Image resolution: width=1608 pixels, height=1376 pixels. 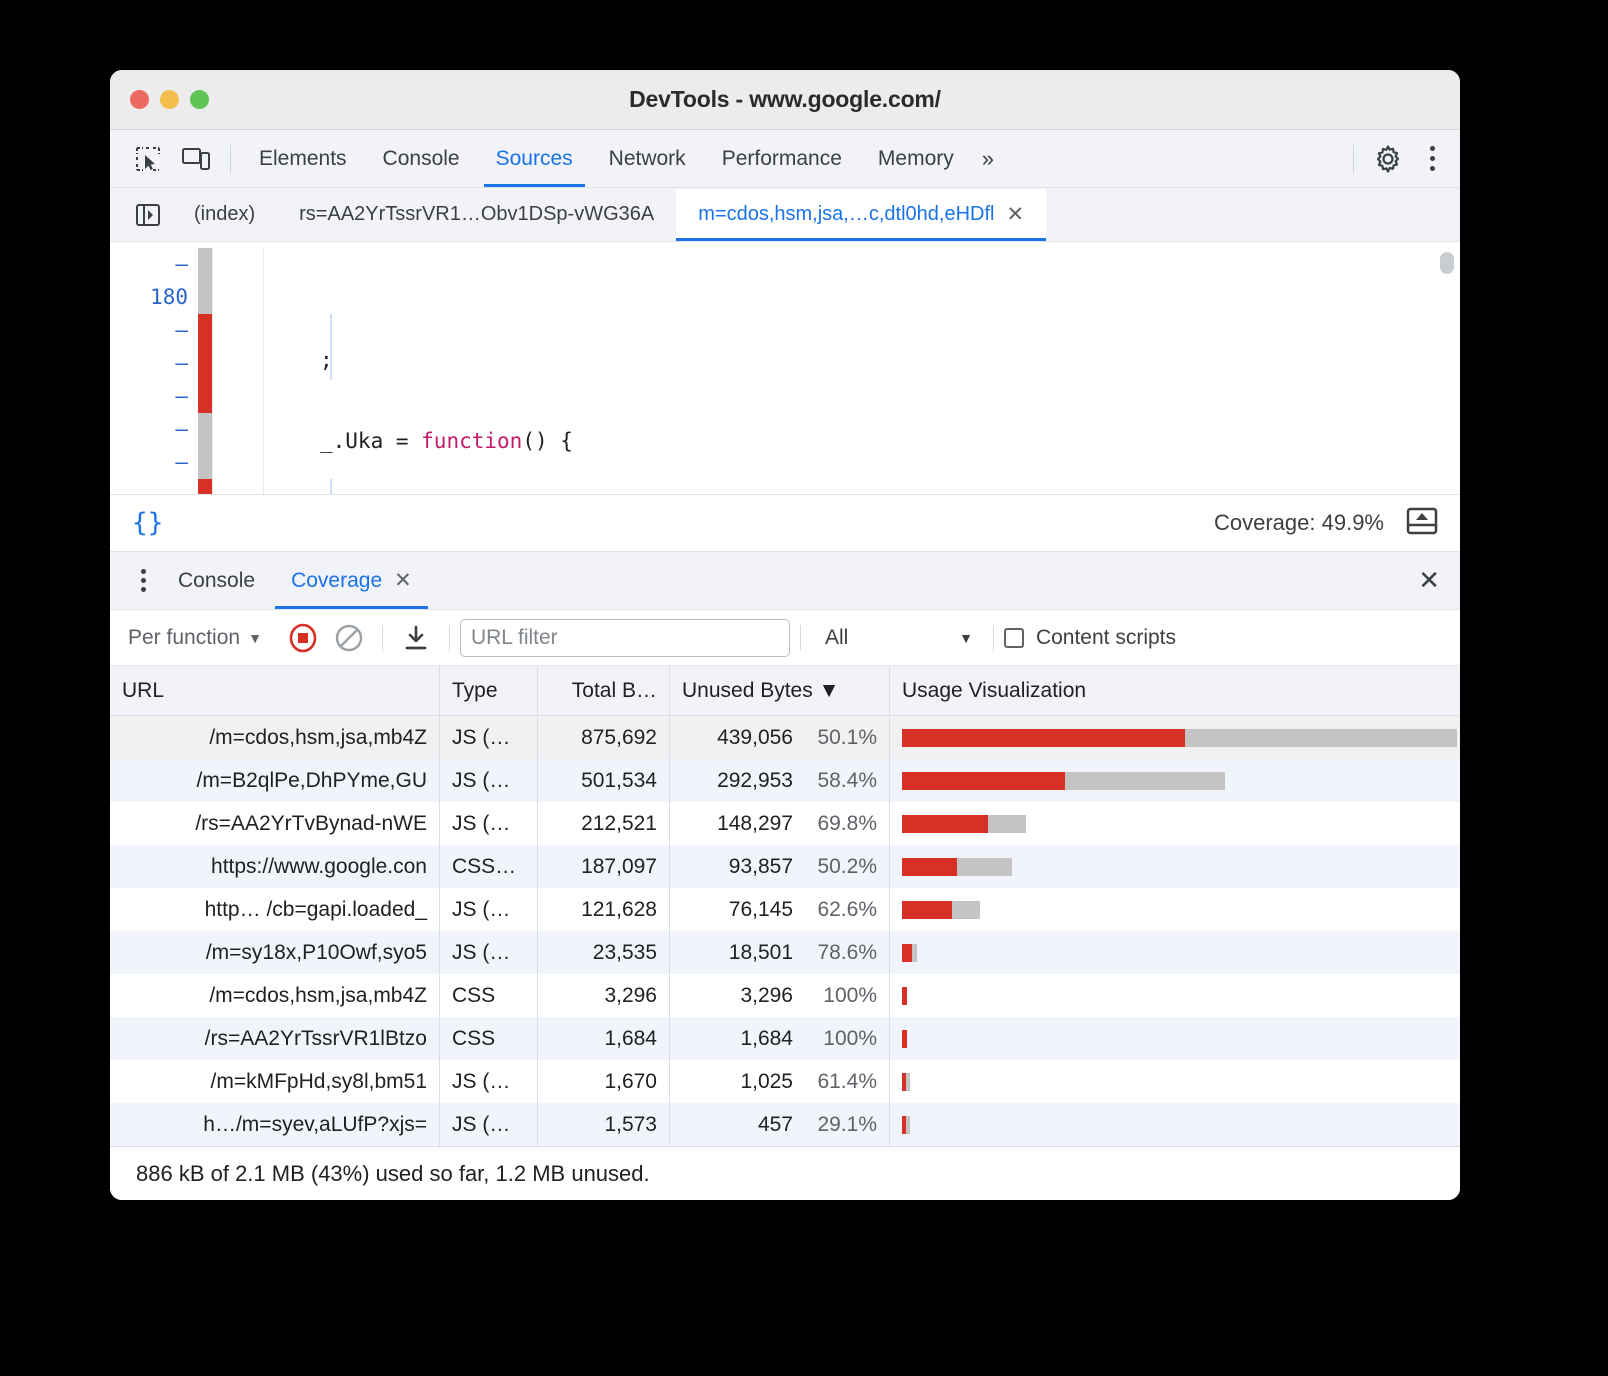 What do you see at coordinates (303, 638) in the screenshot?
I see `stop-recording-icon` at bounding box center [303, 638].